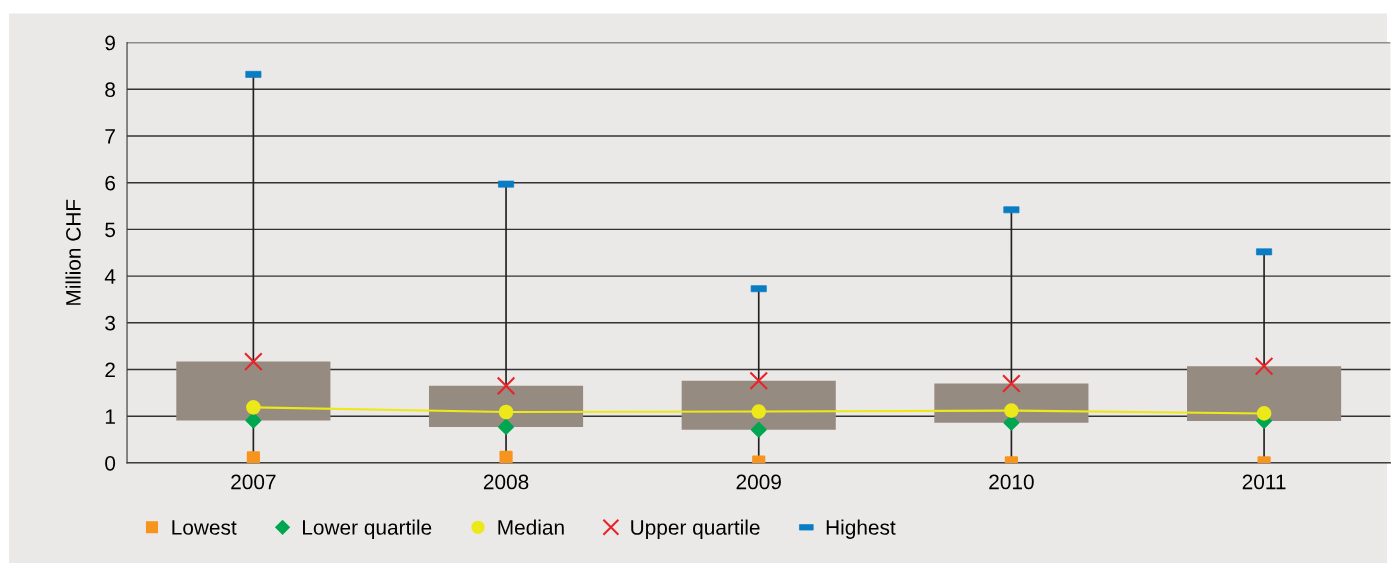 This screenshot has height=568, width=1396. What do you see at coordinates (695, 529) in the screenshot?
I see `legend-label: Upper quartile` at bounding box center [695, 529].